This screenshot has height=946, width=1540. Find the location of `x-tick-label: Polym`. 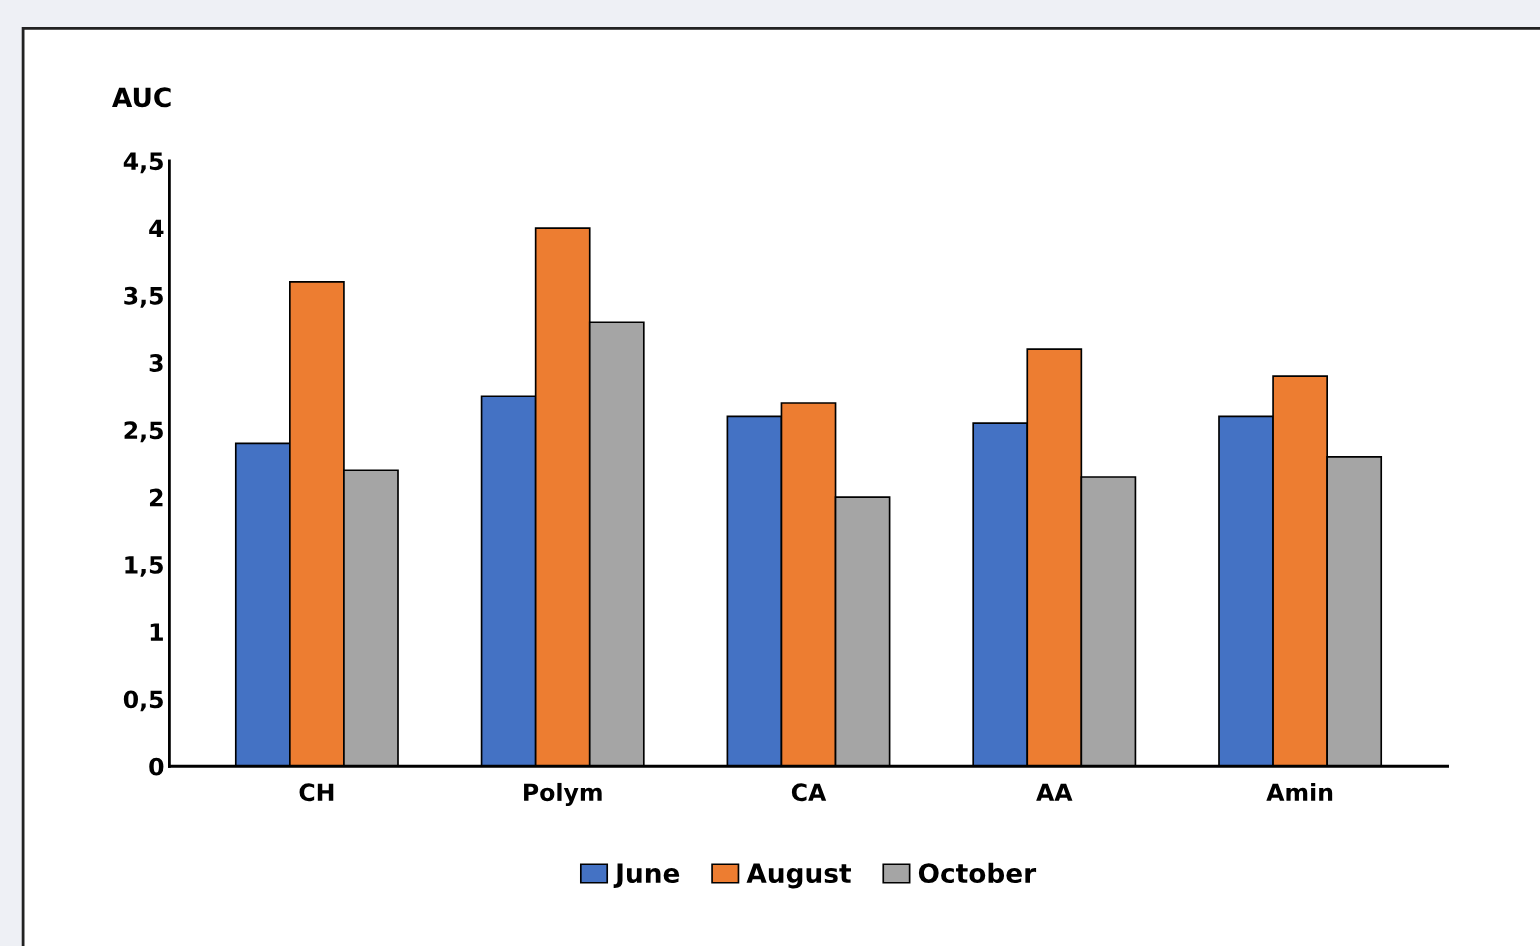

x-tick-label: Polym is located at coordinates (563, 794).